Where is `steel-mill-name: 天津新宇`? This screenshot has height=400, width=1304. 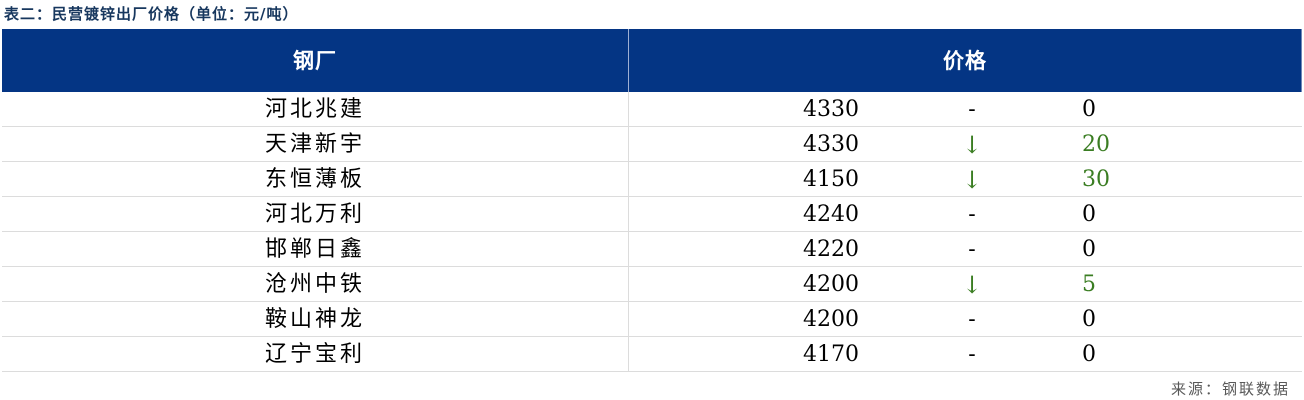 steel-mill-name: 天津新宇 is located at coordinates (314, 144).